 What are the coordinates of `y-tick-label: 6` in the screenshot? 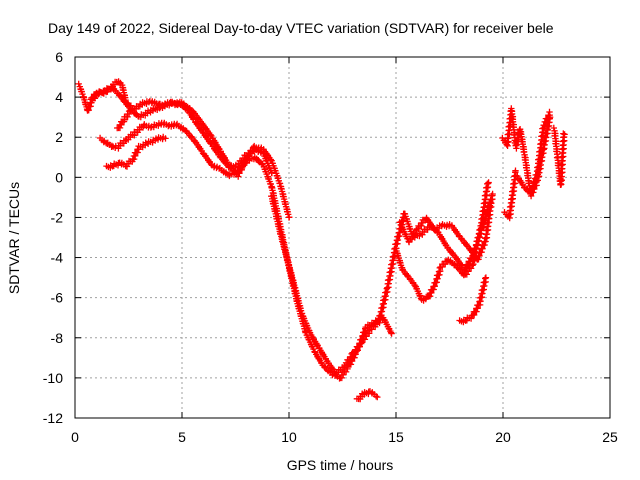 It's located at (59, 57).